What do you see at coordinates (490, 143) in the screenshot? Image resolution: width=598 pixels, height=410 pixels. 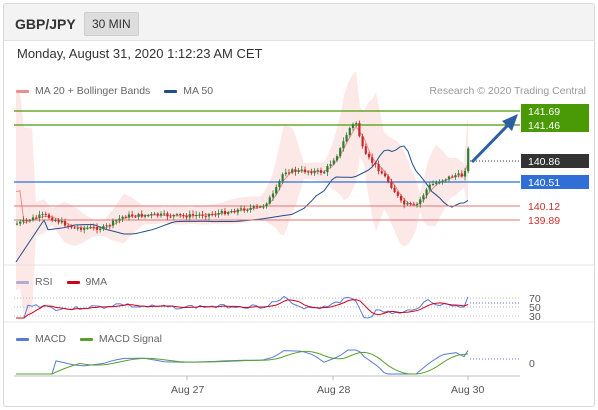 I see `forecast-arrow-line` at bounding box center [490, 143].